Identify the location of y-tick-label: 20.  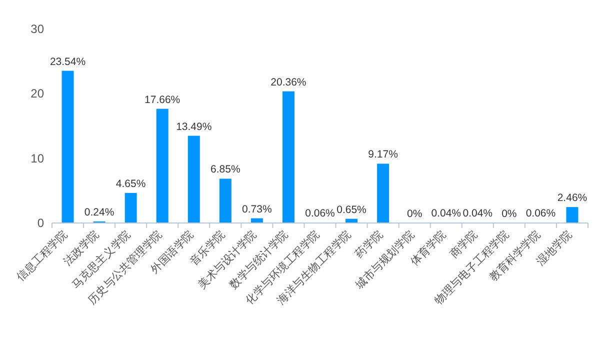
(37, 93).